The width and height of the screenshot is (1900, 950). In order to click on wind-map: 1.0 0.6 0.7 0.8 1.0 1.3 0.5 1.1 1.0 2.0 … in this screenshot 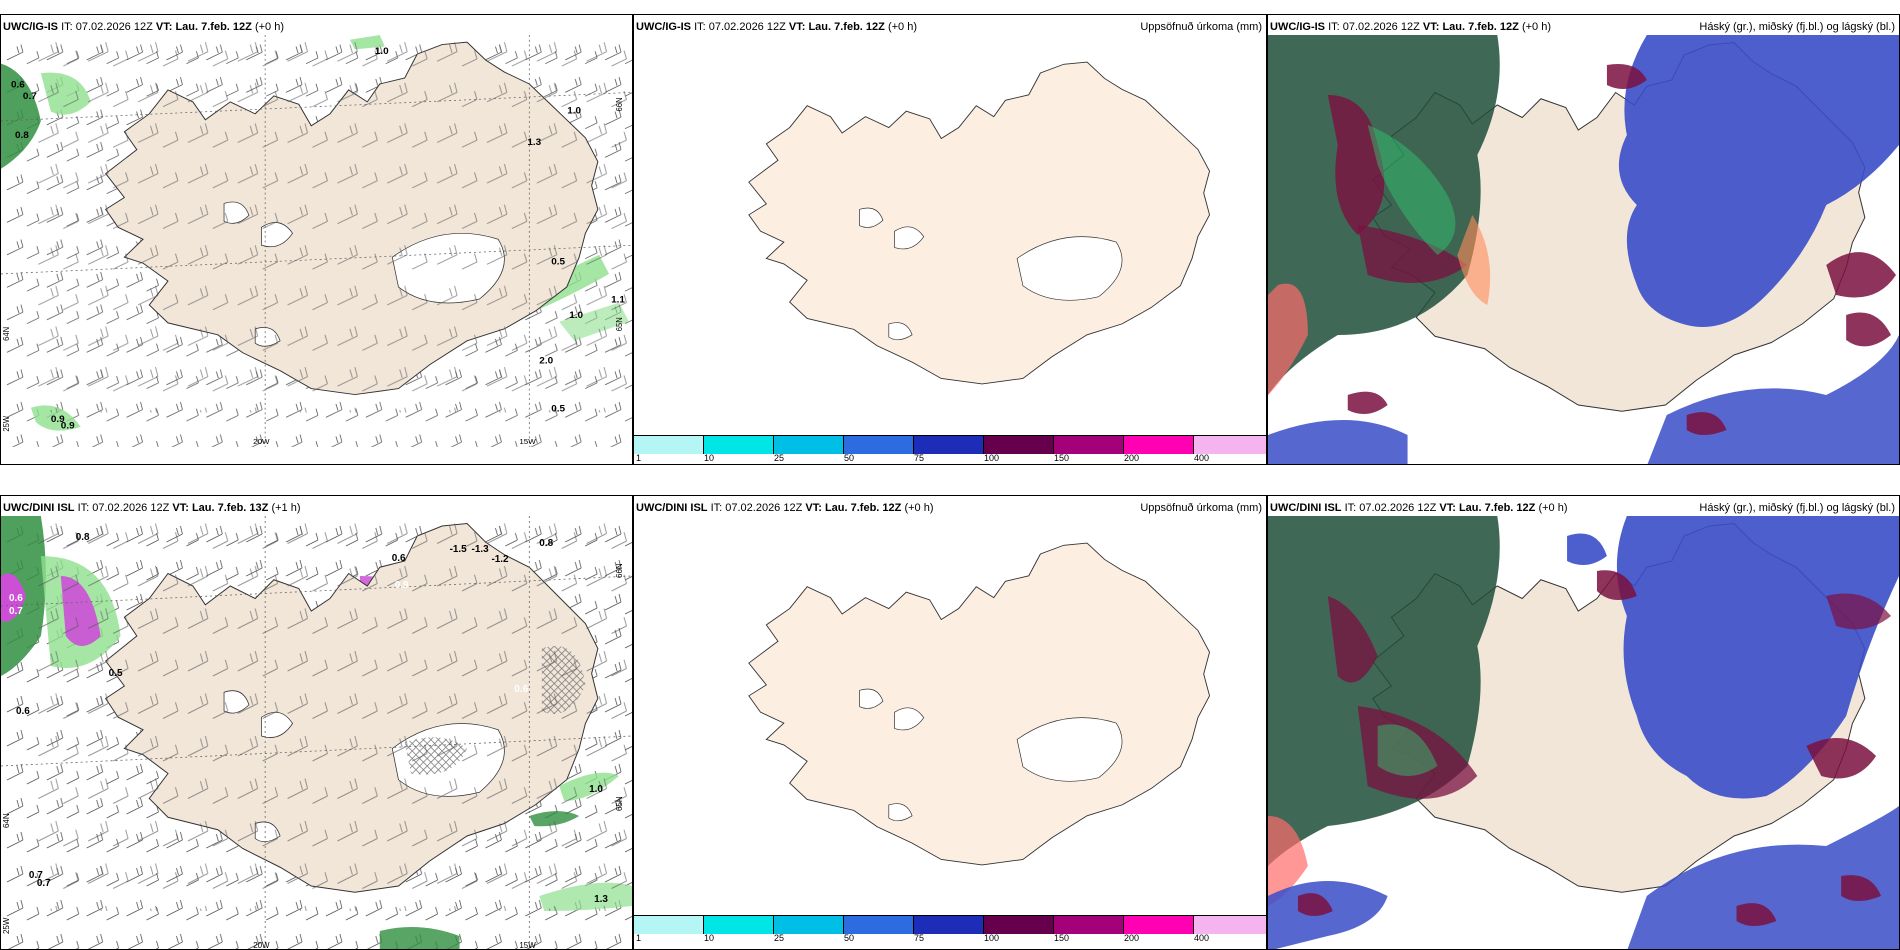, I will do `click(316, 241)`.